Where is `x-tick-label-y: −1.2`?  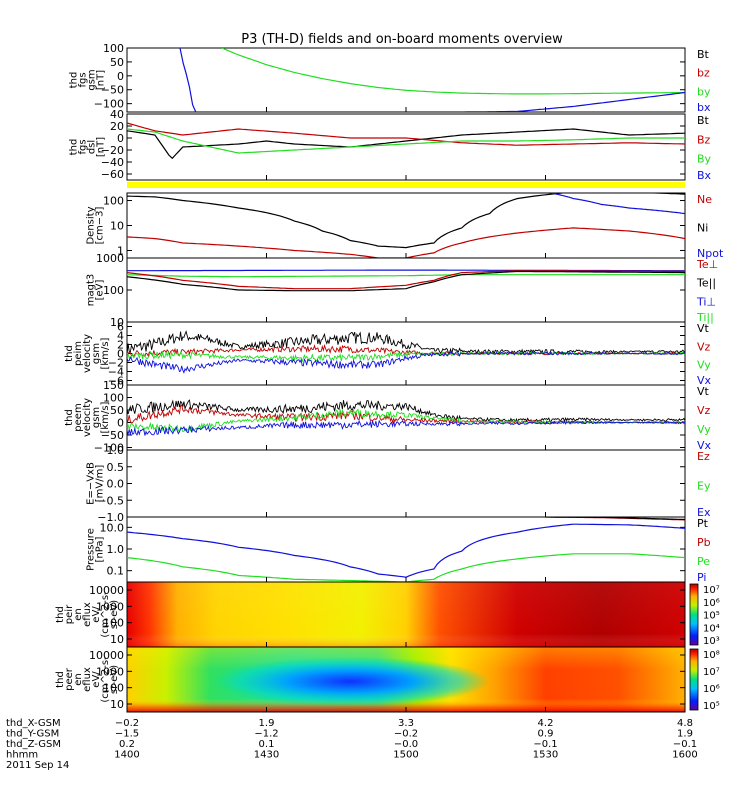 x-tick-label-y: −1.2 is located at coordinates (266, 734).